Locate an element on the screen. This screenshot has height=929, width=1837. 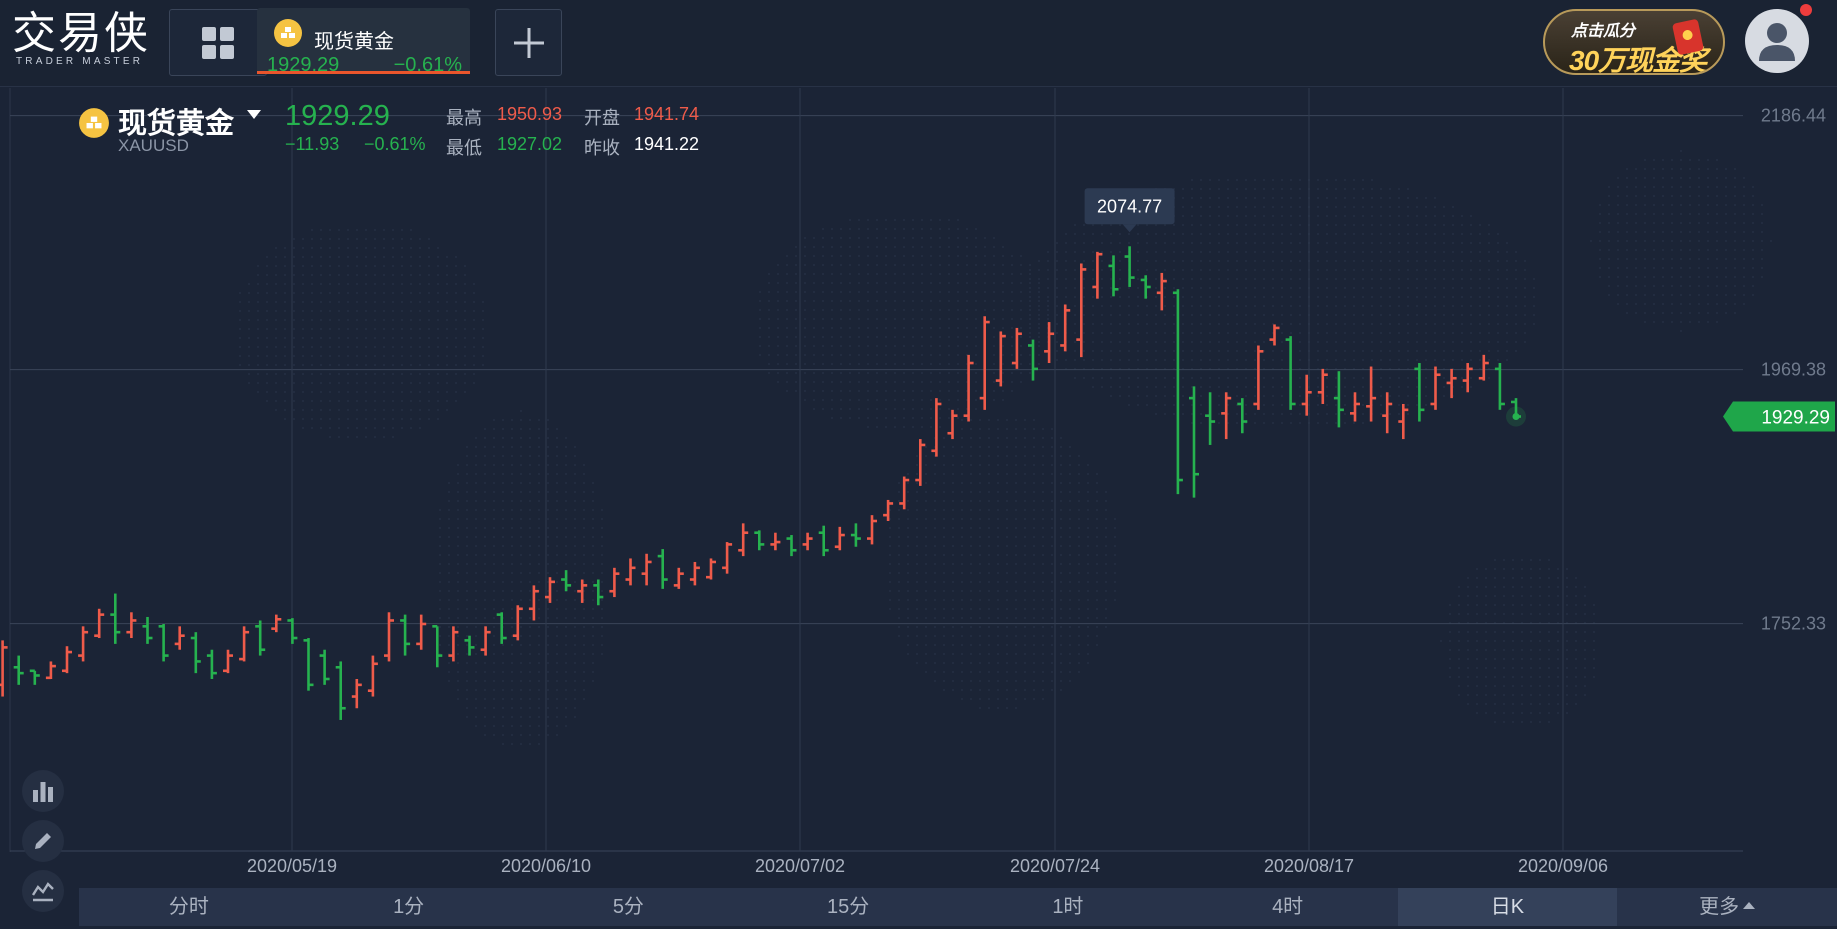
timeframe-tab: 5分 is located at coordinates (628, 907).